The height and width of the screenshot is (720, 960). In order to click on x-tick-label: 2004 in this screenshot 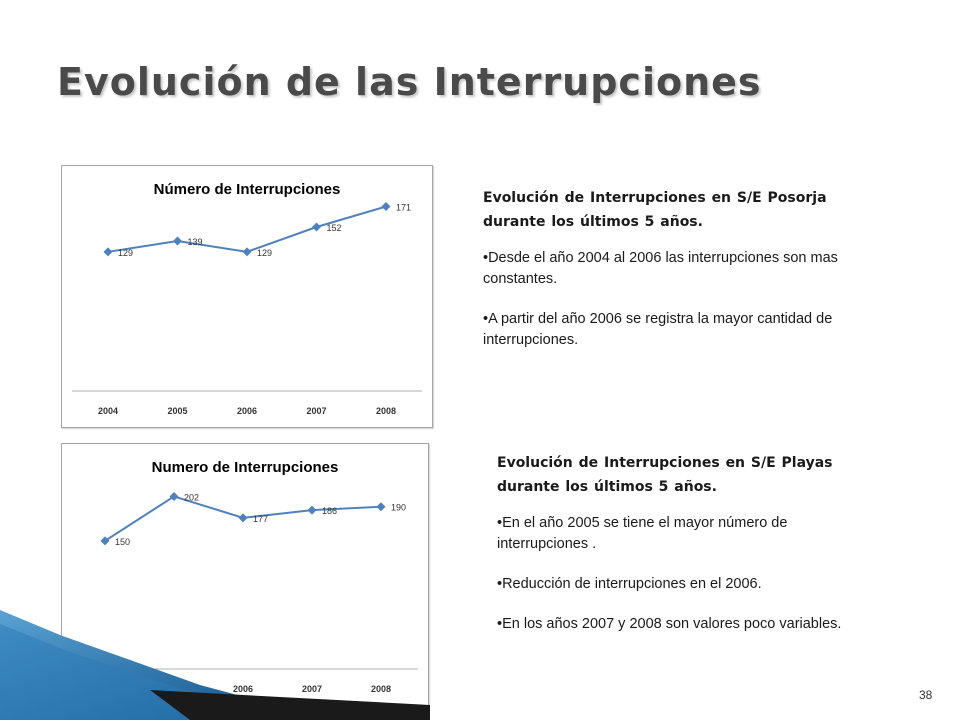, I will do `click(108, 411)`.